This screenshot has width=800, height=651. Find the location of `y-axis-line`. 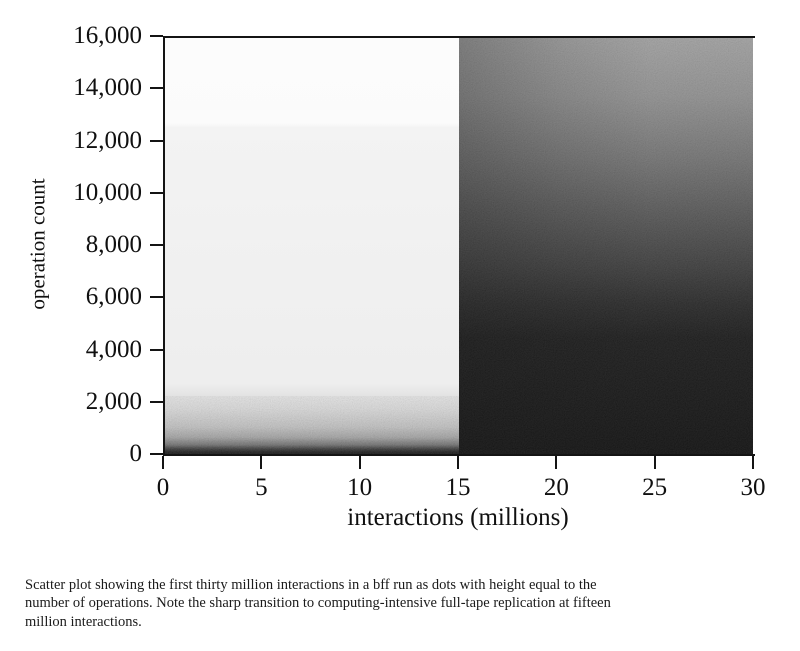

y-axis-line is located at coordinates (164, 246).